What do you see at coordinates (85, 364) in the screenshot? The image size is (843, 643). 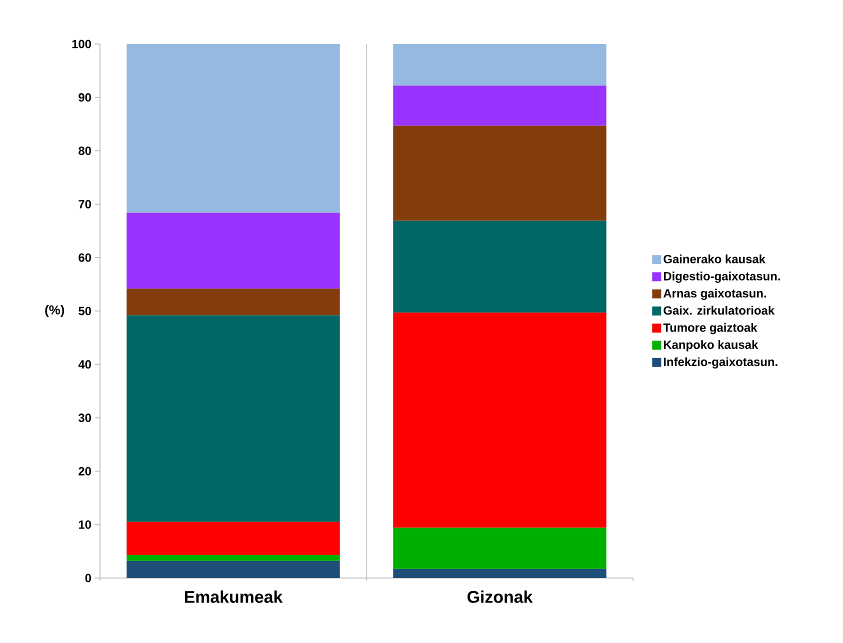 I see `y-tick-label: 40` at bounding box center [85, 364].